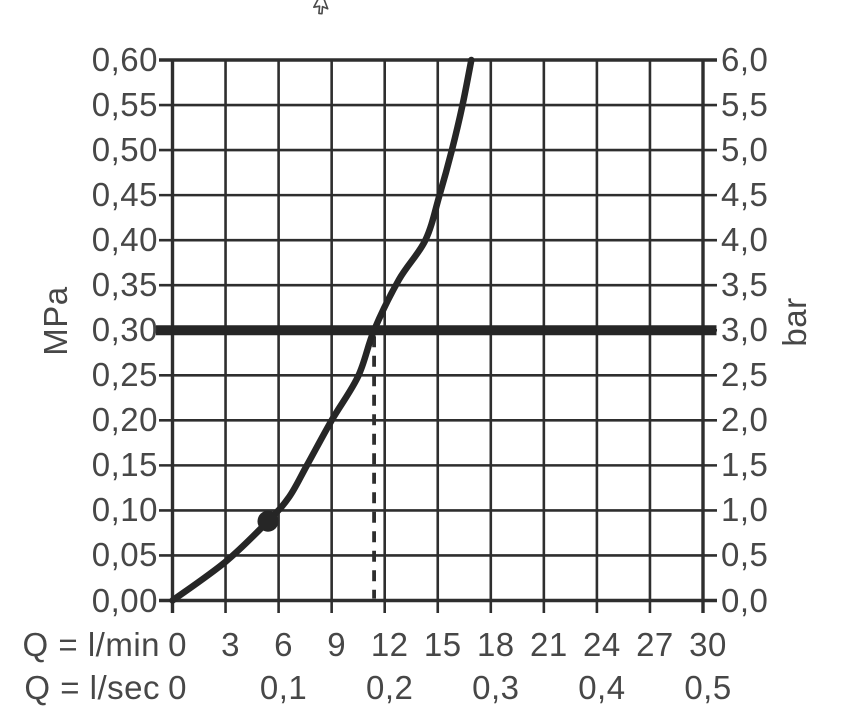  Describe the element at coordinates (745, 555) in the screenshot. I see `right-axis-tick-label: 0,5` at that location.